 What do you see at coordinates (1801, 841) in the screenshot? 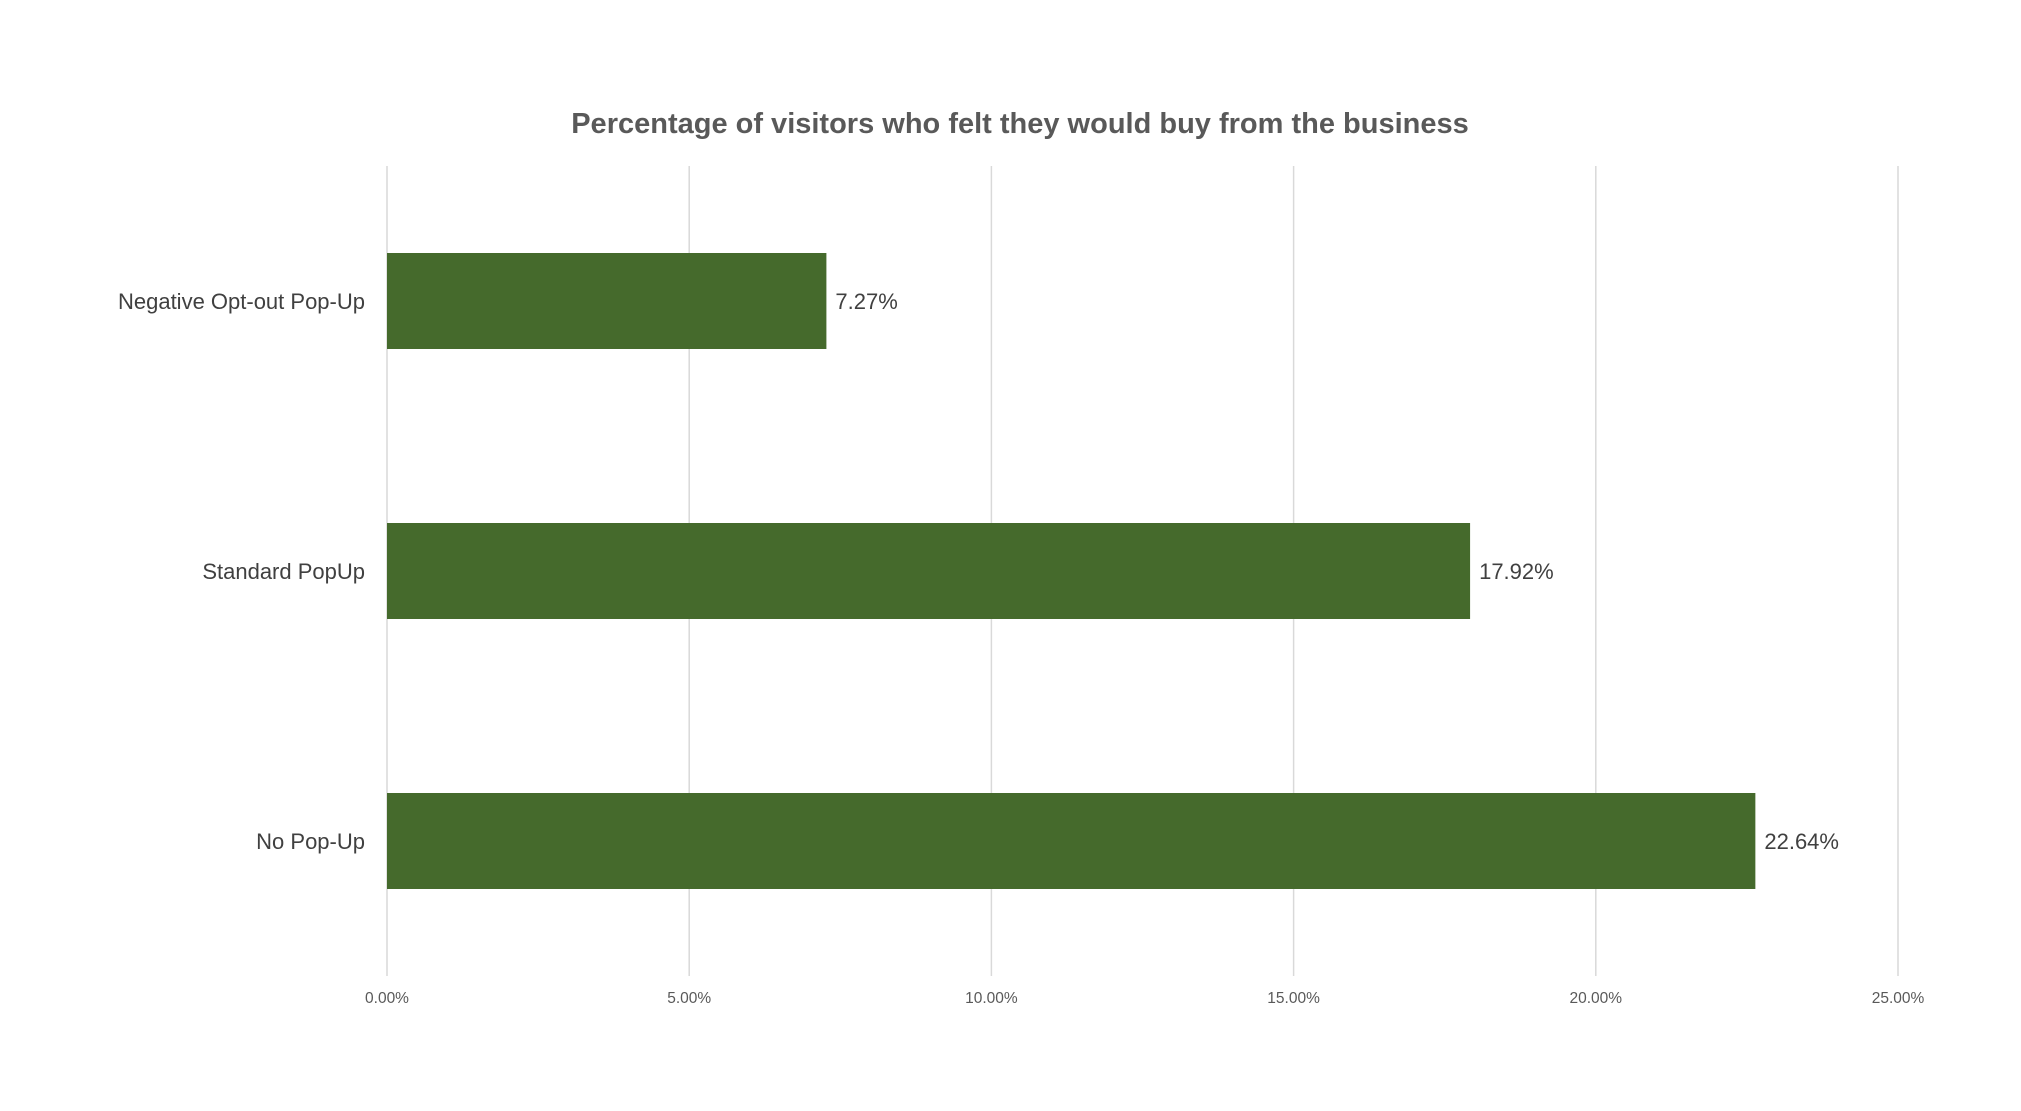
I see `data-label: 22.64%` at bounding box center [1801, 841].